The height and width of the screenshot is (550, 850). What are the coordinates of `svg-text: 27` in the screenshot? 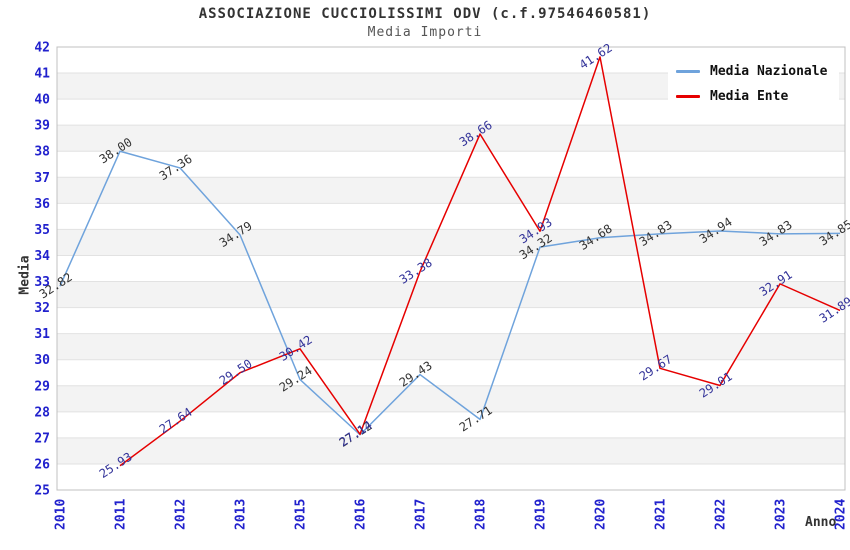 It's located at (42, 438).